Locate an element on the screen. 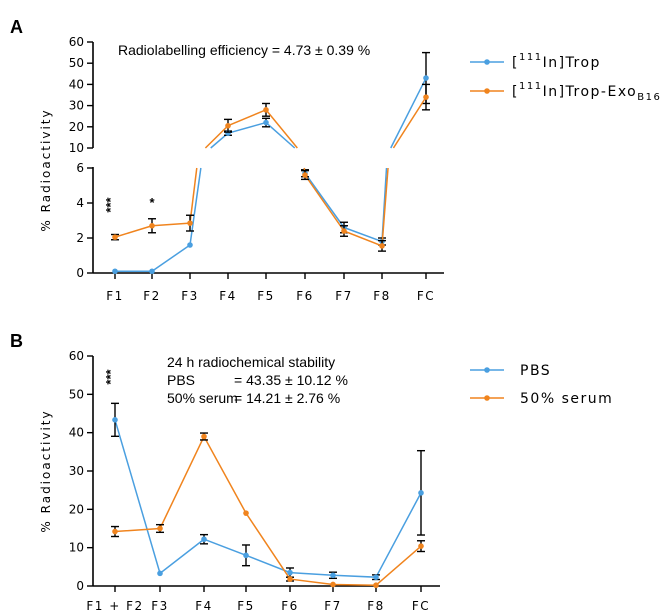  x-tick-label: F1 + F2 is located at coordinates (114, 606).